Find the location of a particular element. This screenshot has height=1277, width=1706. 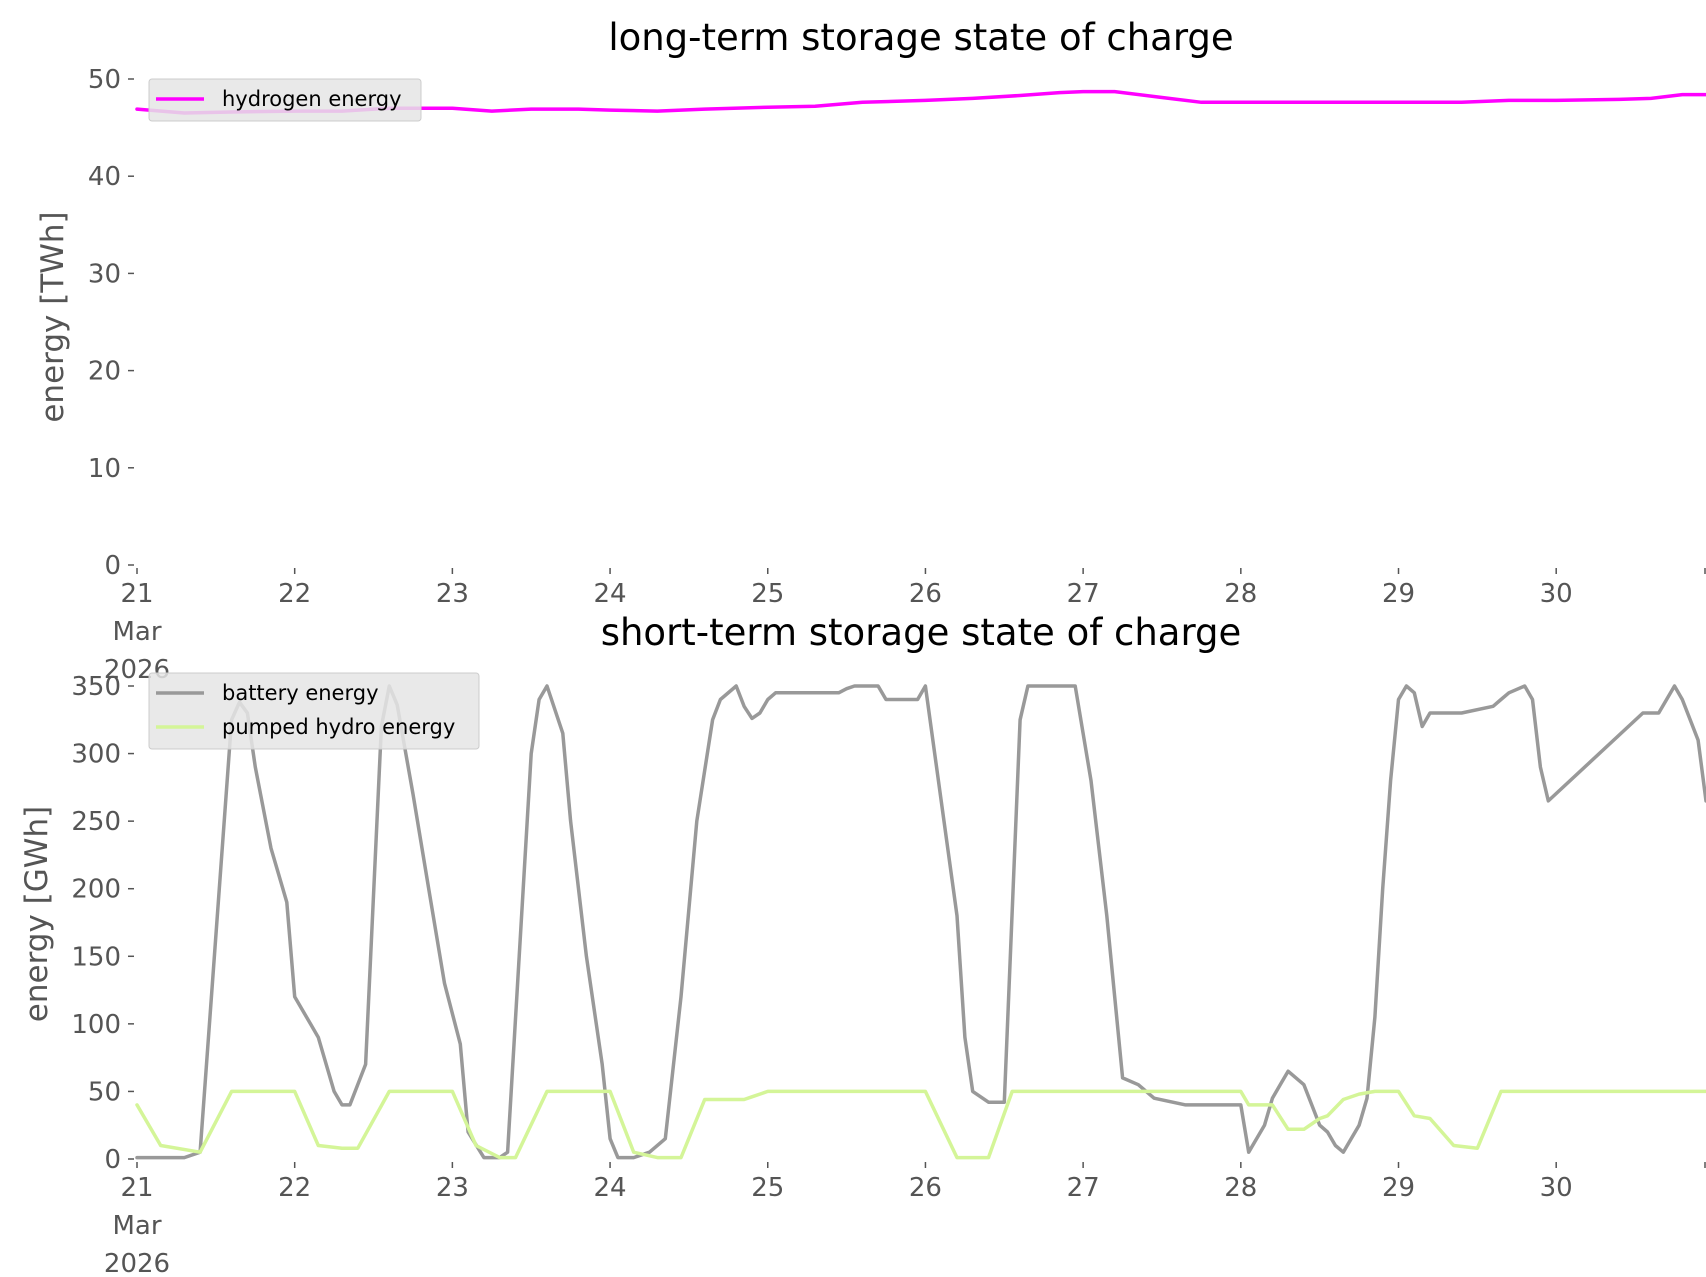

y-tick-label: 350 is located at coordinates (96, 687).